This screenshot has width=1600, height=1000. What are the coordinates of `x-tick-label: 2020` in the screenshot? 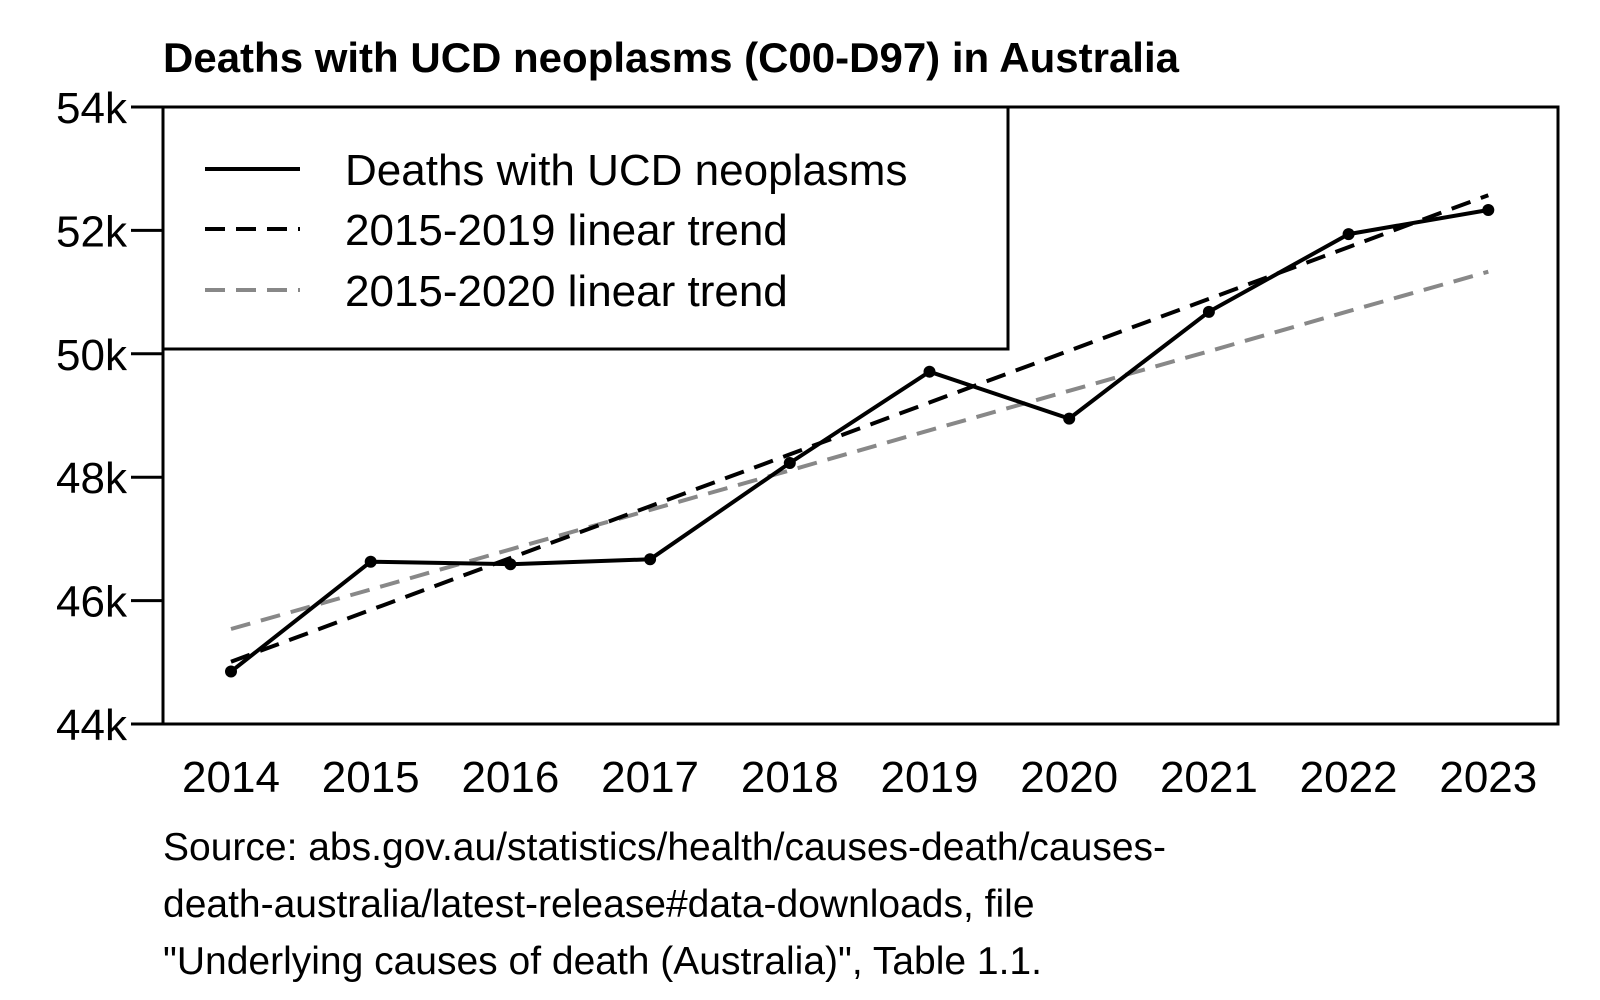 It's located at (1069, 777).